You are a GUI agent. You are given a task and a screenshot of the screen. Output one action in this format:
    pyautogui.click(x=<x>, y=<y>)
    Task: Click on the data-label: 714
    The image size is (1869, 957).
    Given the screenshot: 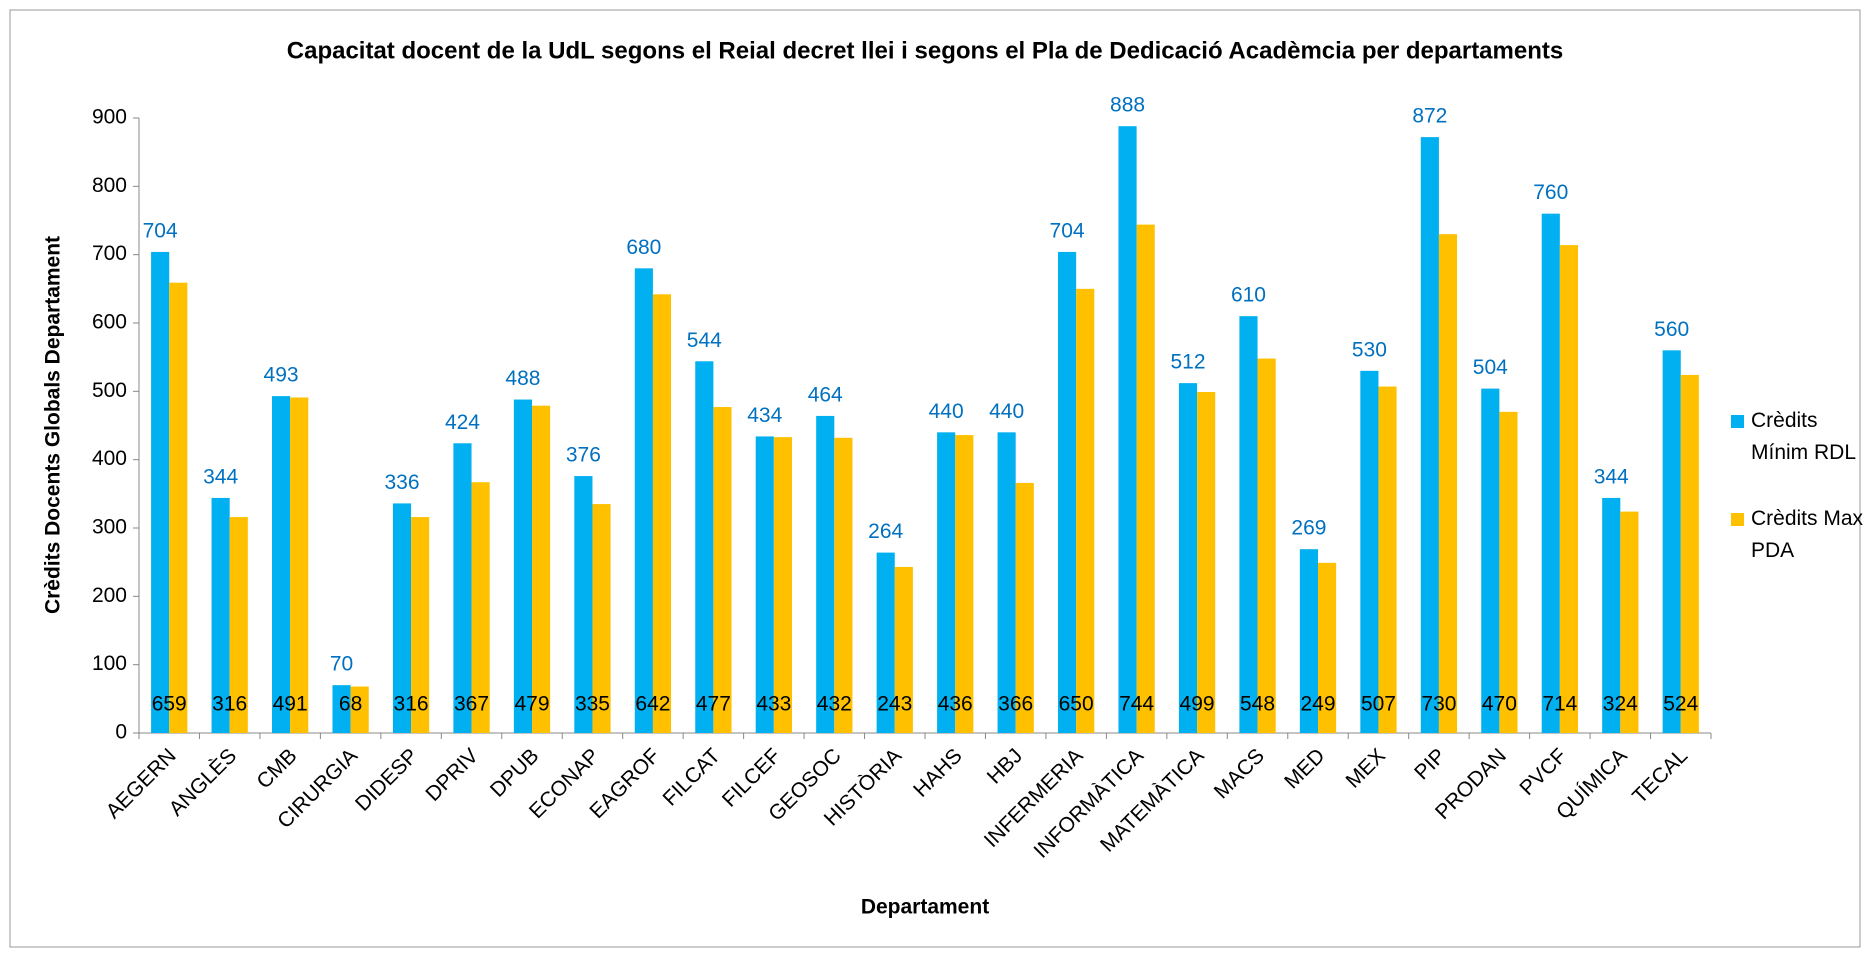 What is the action you would take?
    pyautogui.click(x=1559, y=704)
    